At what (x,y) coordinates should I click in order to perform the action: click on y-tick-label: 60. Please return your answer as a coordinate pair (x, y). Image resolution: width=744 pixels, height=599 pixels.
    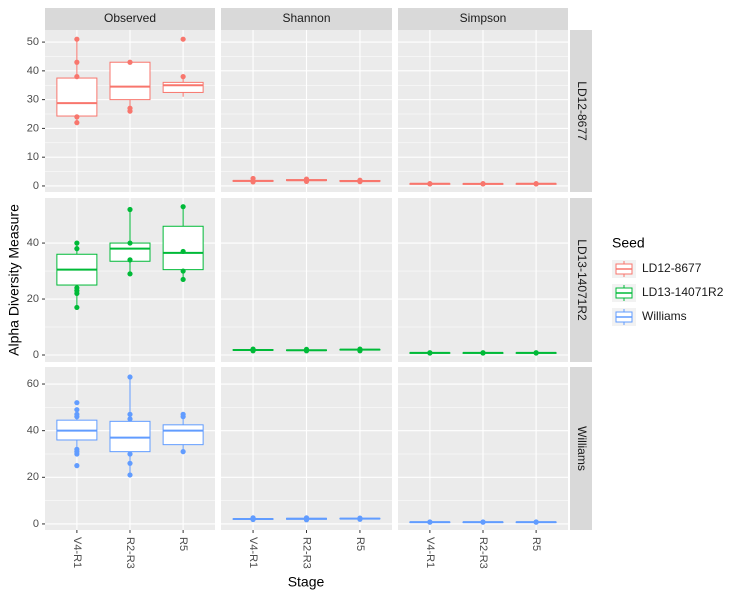
    Looking at the image, I should click on (33, 384).